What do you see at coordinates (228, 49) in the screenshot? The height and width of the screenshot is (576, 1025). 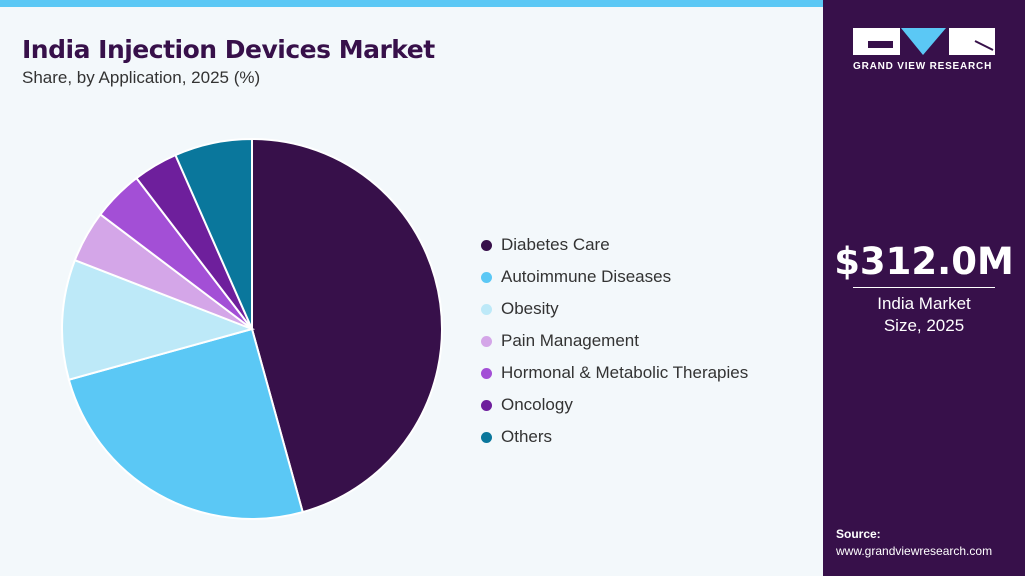 I see `chart-title: India Injection Devices Market` at bounding box center [228, 49].